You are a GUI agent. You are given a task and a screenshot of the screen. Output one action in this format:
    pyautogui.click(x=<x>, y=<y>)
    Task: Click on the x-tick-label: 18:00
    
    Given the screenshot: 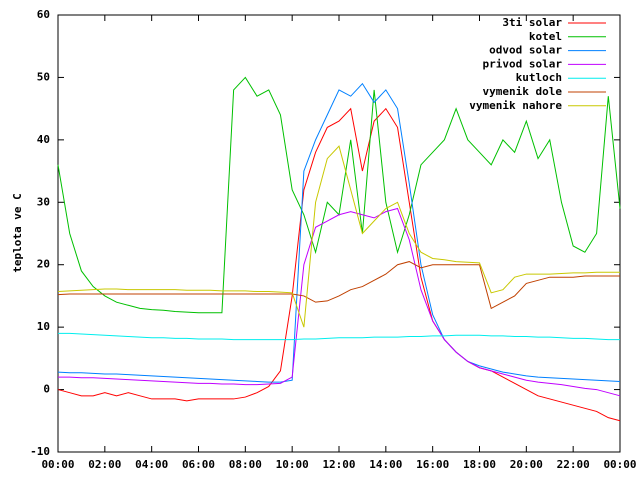 What is the action you would take?
    pyautogui.click(x=479, y=464)
    